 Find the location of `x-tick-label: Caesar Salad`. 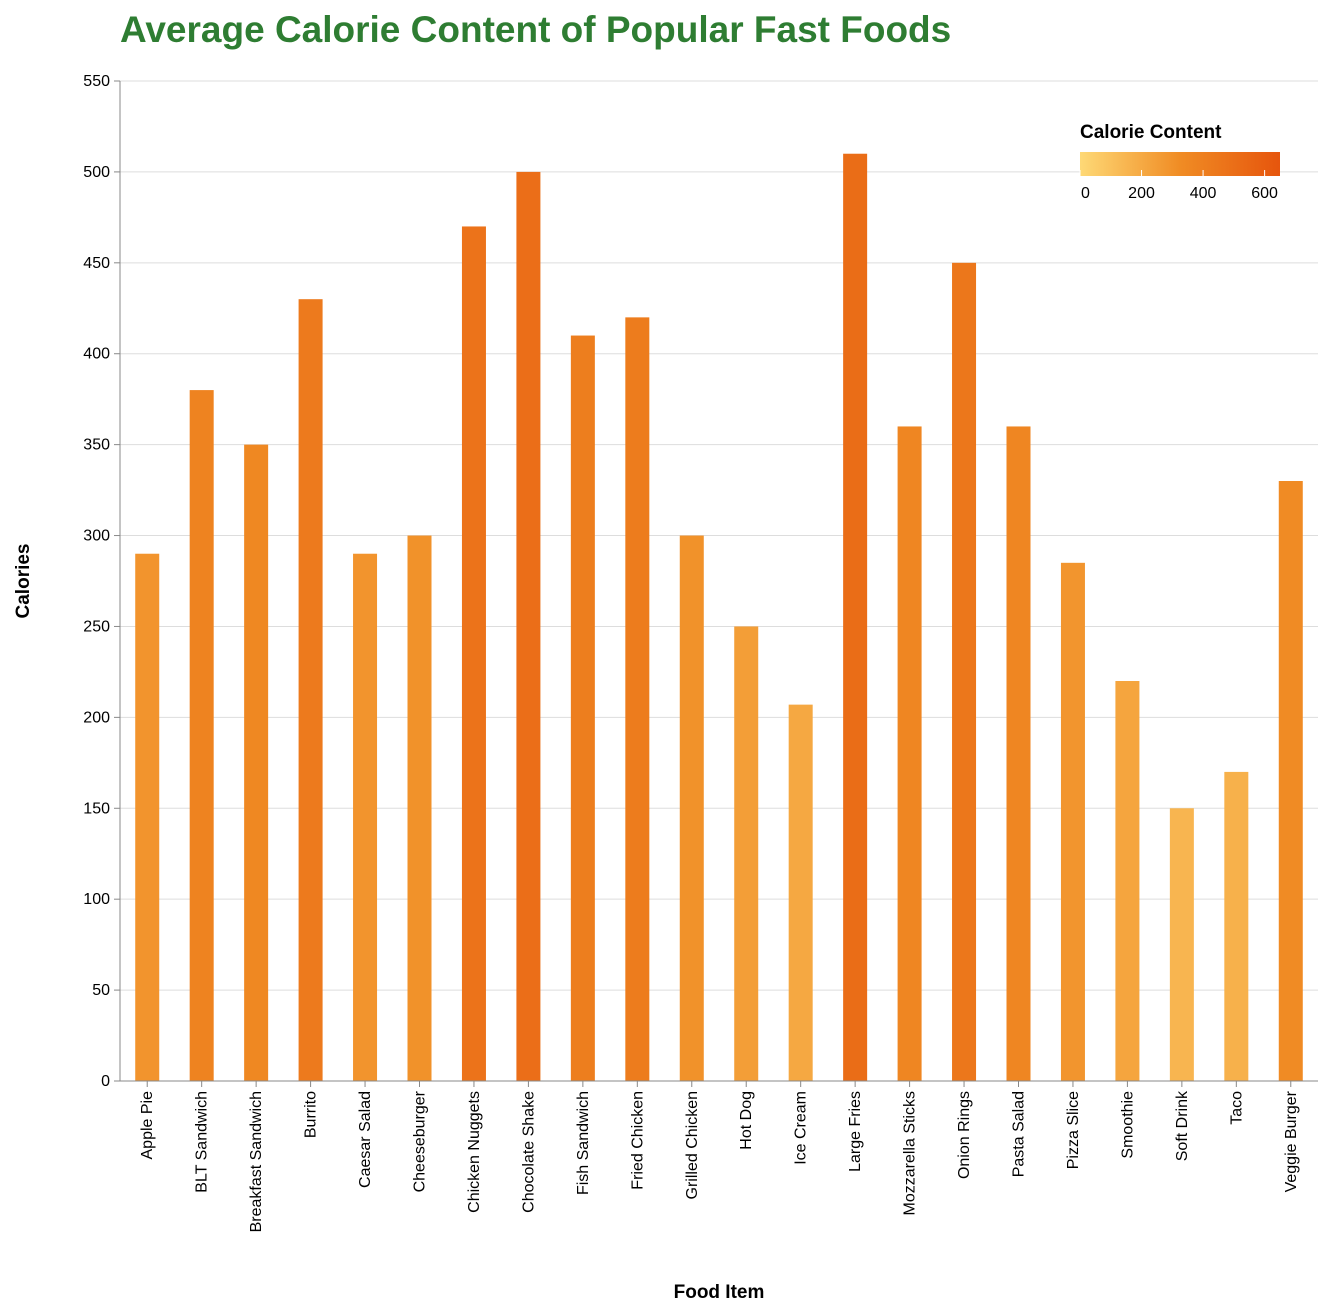

x-tick-label: Caesar Salad is located at coordinates (365, 1139).